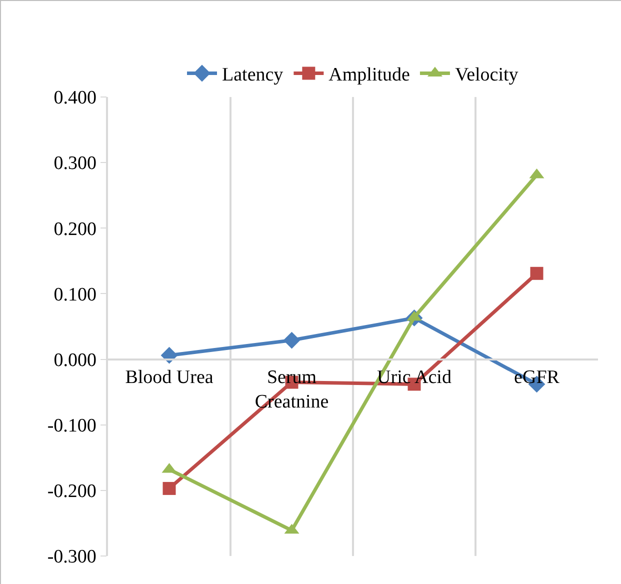  Describe the element at coordinates (75, 229) in the screenshot. I see `y-tick-label: 0.200` at that location.